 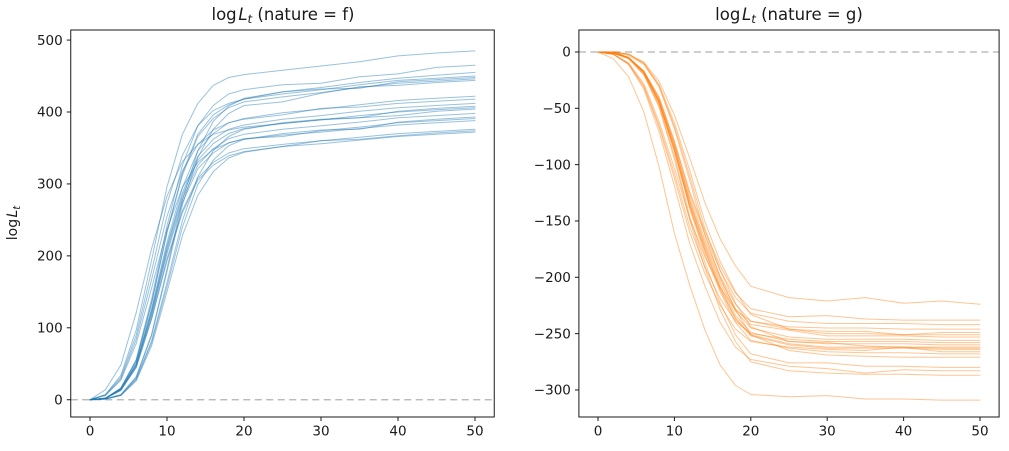 I want to click on ylabel-symbol: L, so click(x=13, y=213).